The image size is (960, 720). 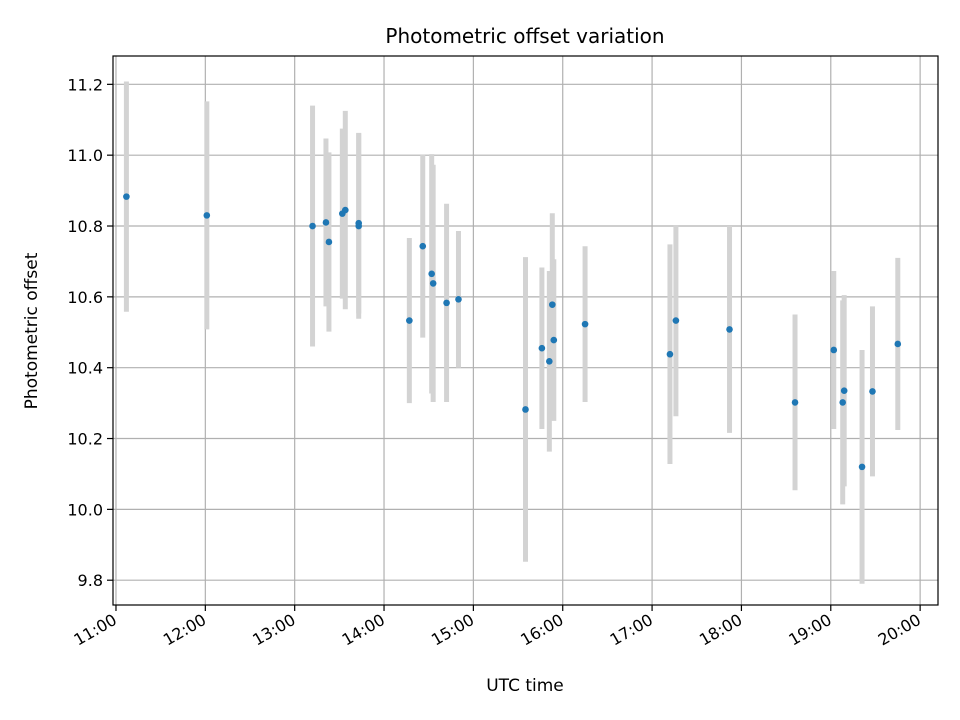 What do you see at coordinates (90, 580) in the screenshot?
I see `y-tick-label: 9.8` at bounding box center [90, 580].